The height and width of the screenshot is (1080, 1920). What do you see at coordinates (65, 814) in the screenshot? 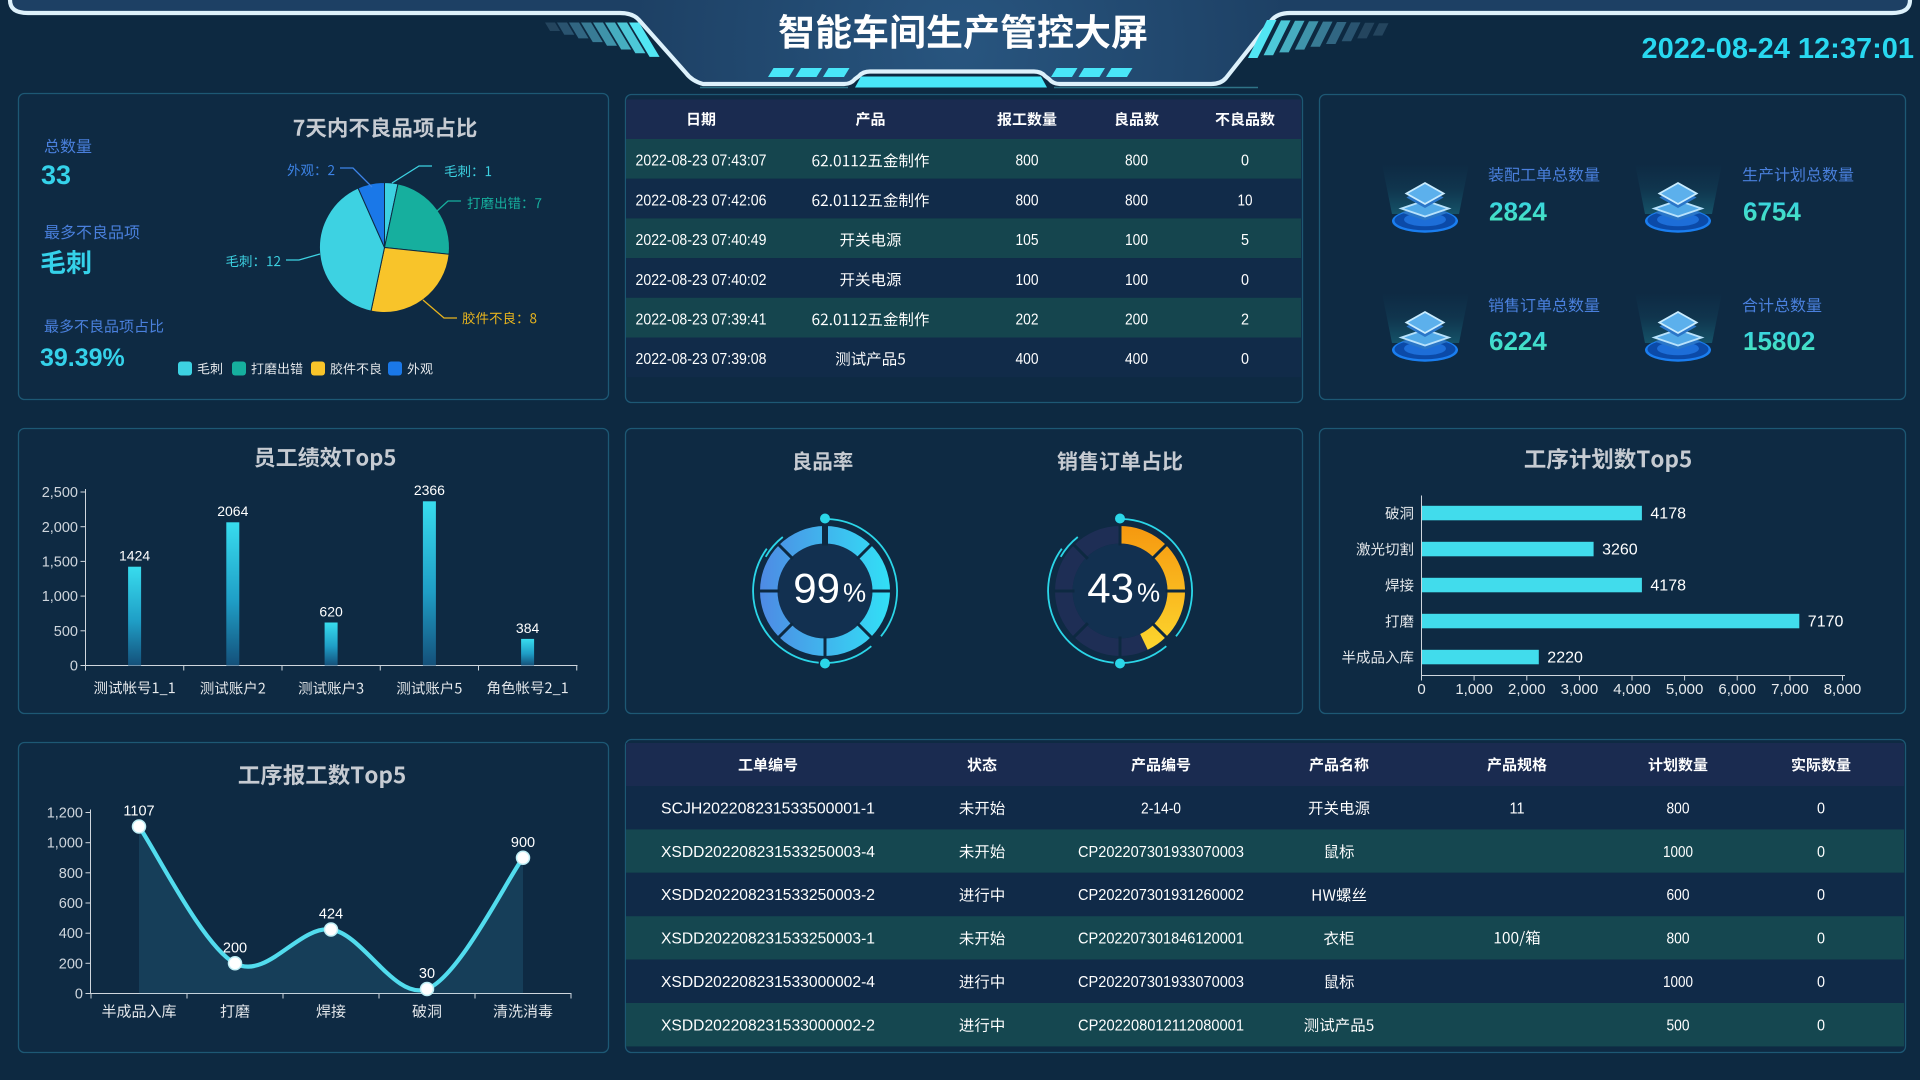
I see `svg-text: 1,200` at bounding box center [65, 814].